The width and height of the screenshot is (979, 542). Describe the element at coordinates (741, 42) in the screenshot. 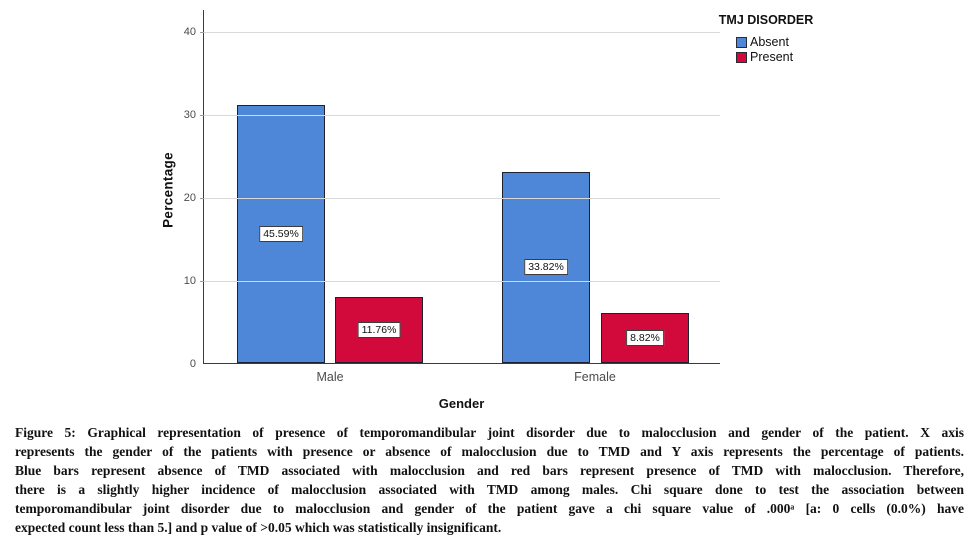

I see `blue-swatch-icon` at that location.